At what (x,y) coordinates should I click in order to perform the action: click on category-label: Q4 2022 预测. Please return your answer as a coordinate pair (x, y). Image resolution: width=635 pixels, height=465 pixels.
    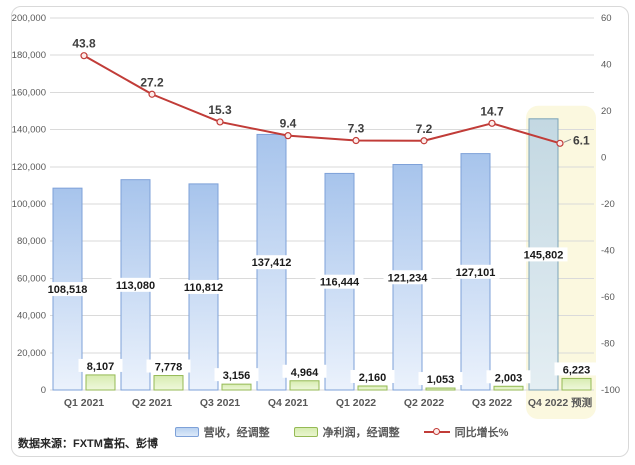
    Looking at the image, I should click on (560, 402).